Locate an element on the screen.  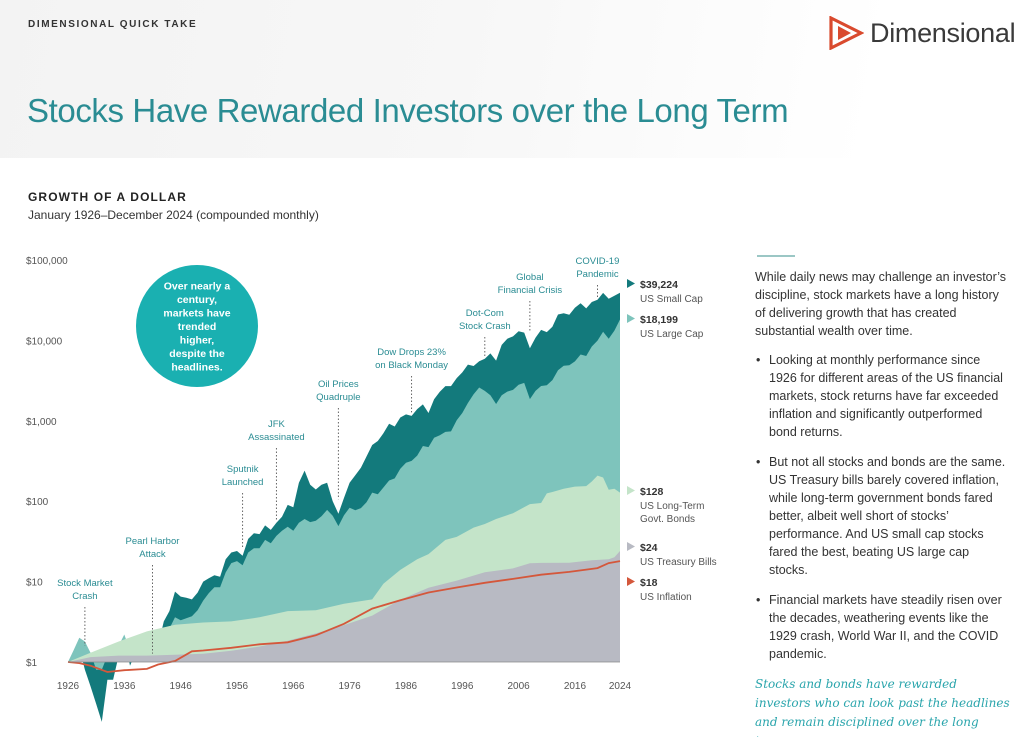
y-tick-label: $1 is located at coordinates (32, 663).